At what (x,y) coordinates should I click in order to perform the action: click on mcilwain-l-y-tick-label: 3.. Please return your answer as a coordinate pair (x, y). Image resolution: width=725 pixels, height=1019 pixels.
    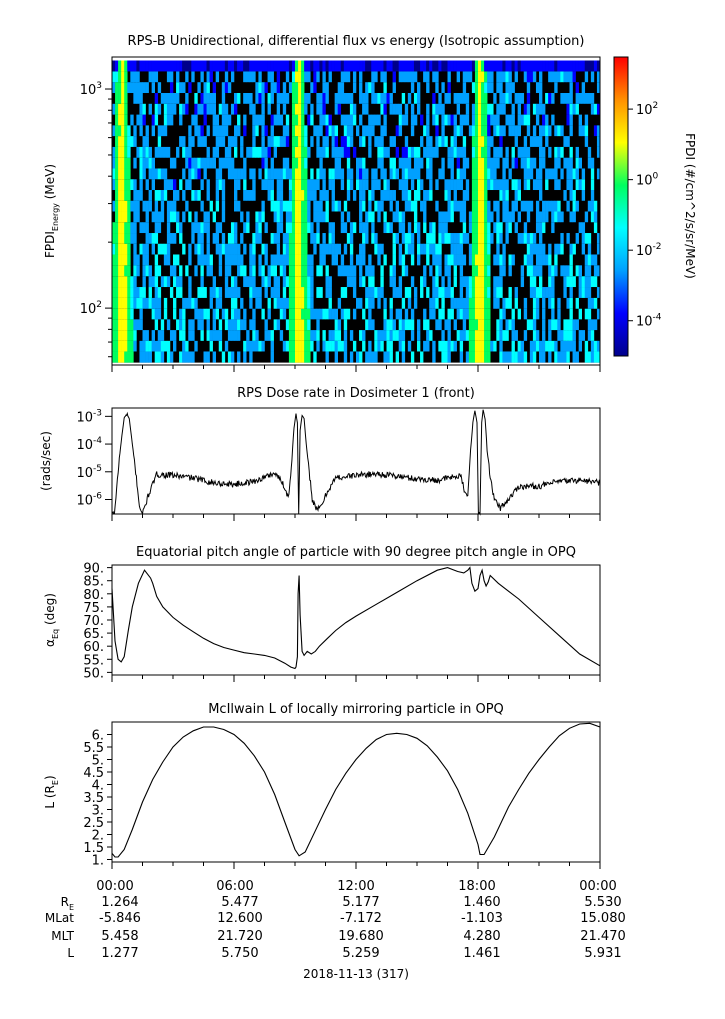
    Looking at the image, I should click on (98, 811).